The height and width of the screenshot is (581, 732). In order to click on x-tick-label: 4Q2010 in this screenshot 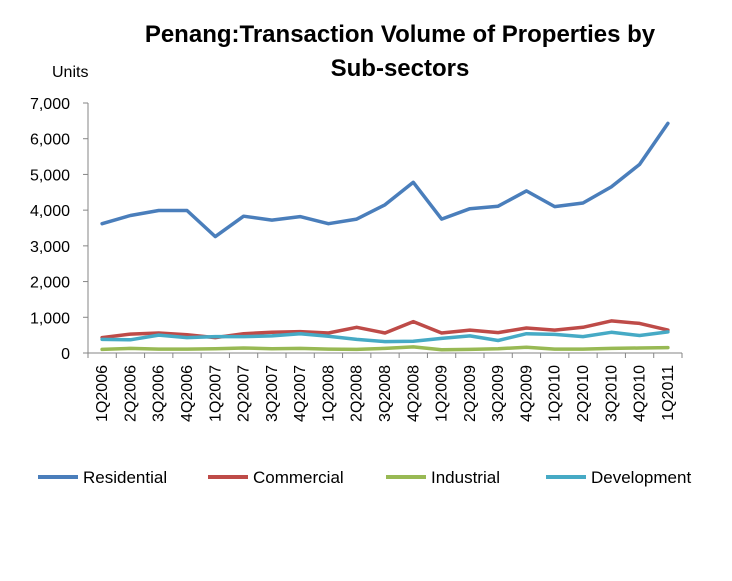, I will do `click(640, 393)`.